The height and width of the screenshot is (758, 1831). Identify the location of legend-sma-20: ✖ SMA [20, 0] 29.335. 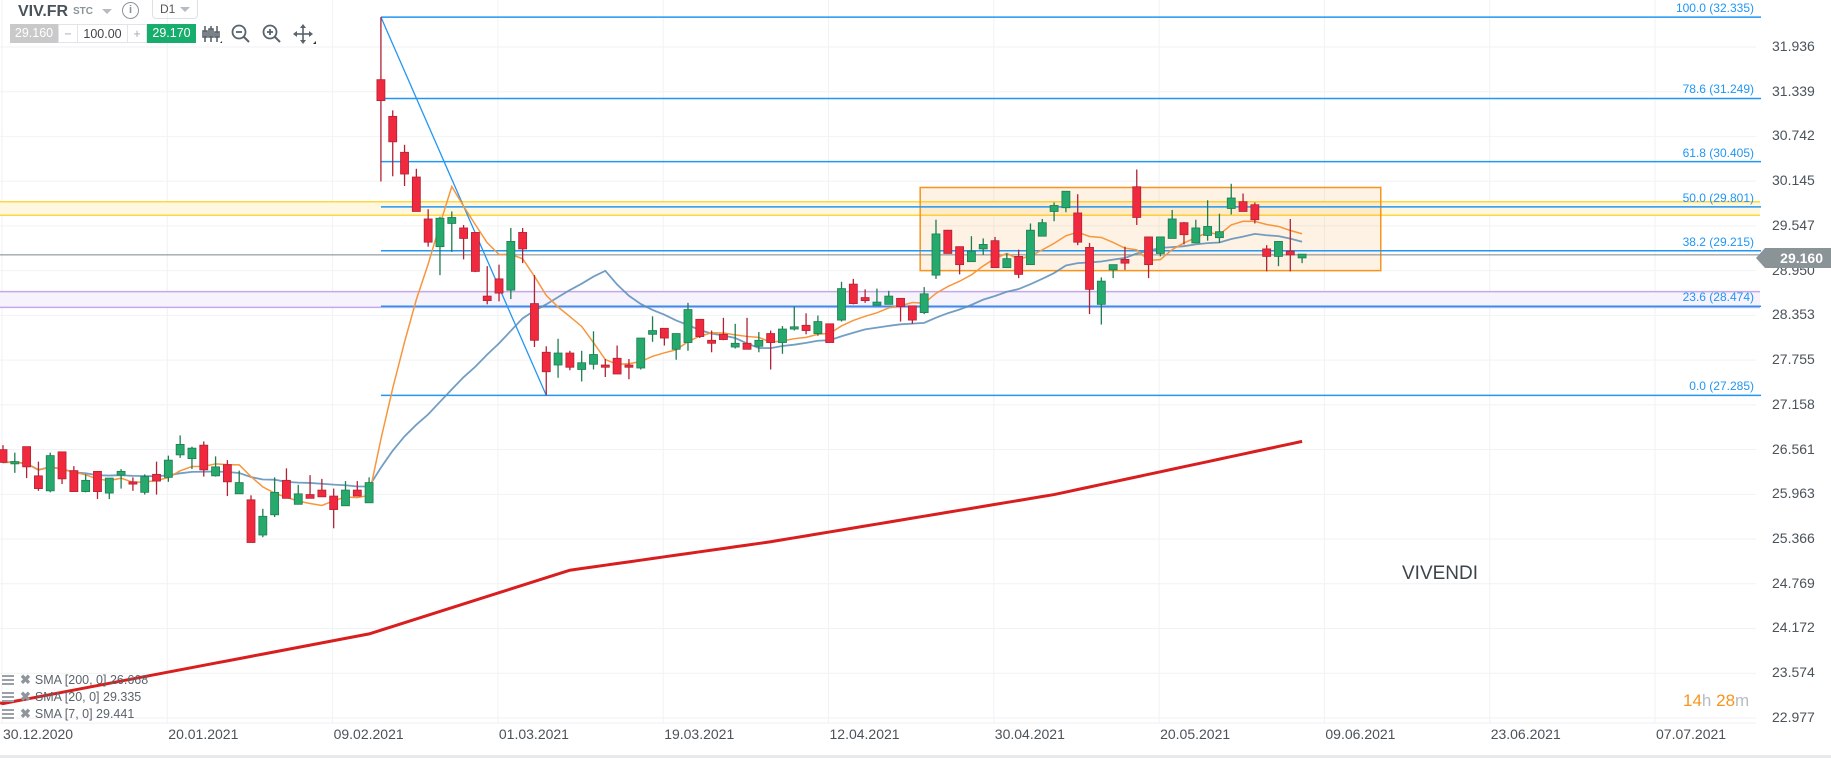
(71, 697).